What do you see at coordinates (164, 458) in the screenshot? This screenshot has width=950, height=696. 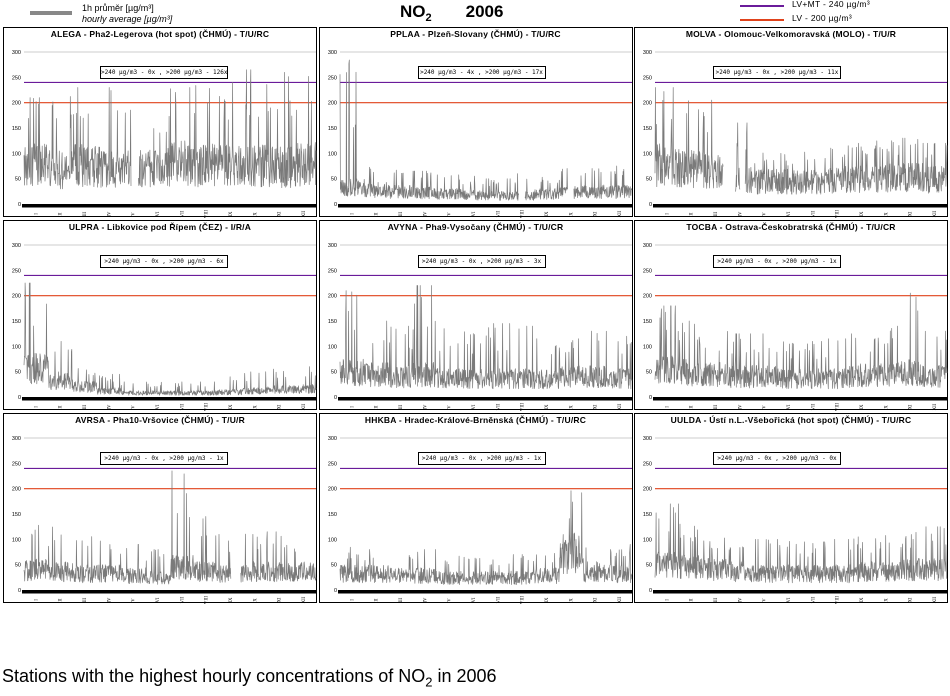 I see `exceedance-count-box: >240 µg/m3 - 0x , >200 µg/m3 - 1x` at bounding box center [164, 458].